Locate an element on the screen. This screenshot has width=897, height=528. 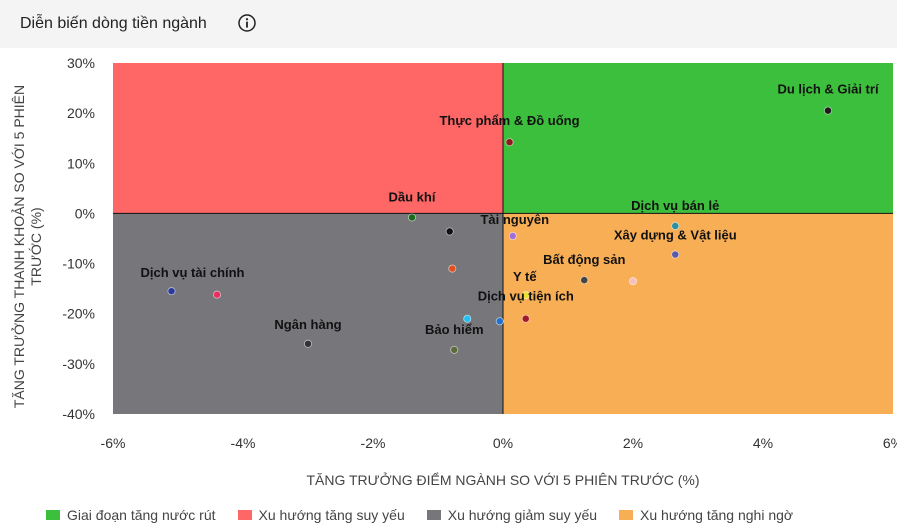
y-tick-label: -30% is located at coordinates (78, 364).